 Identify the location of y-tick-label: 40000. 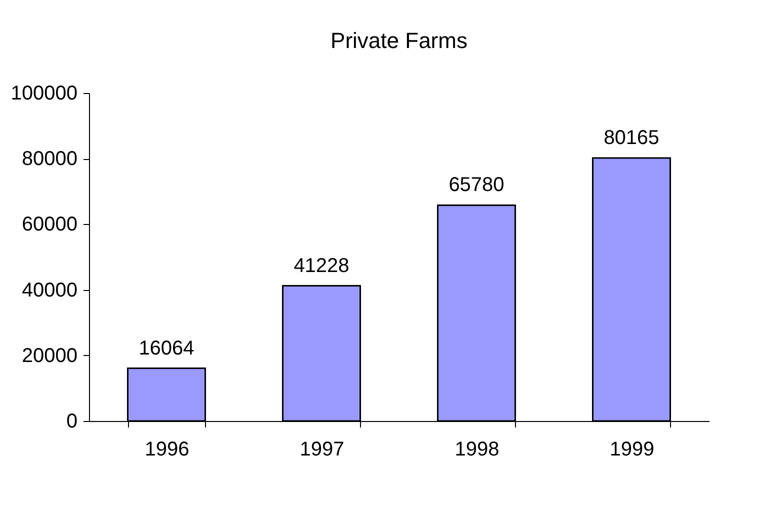
(50, 290).